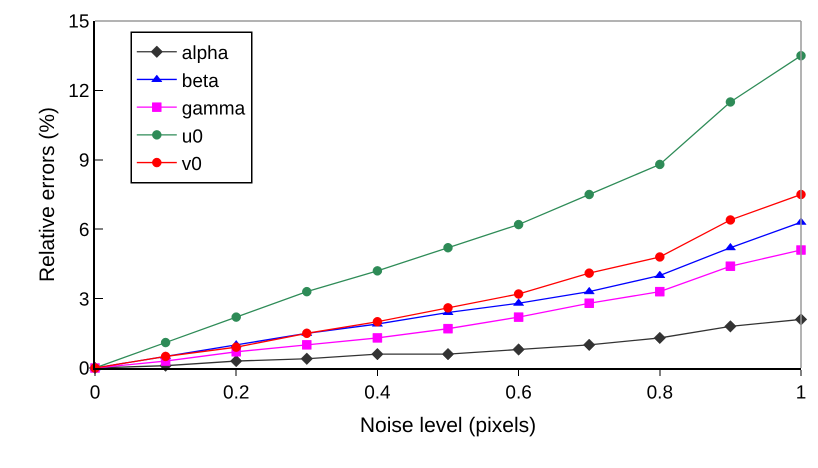 This screenshot has height=468, width=818. I want to click on y-tick-label: 0, so click(84, 369).